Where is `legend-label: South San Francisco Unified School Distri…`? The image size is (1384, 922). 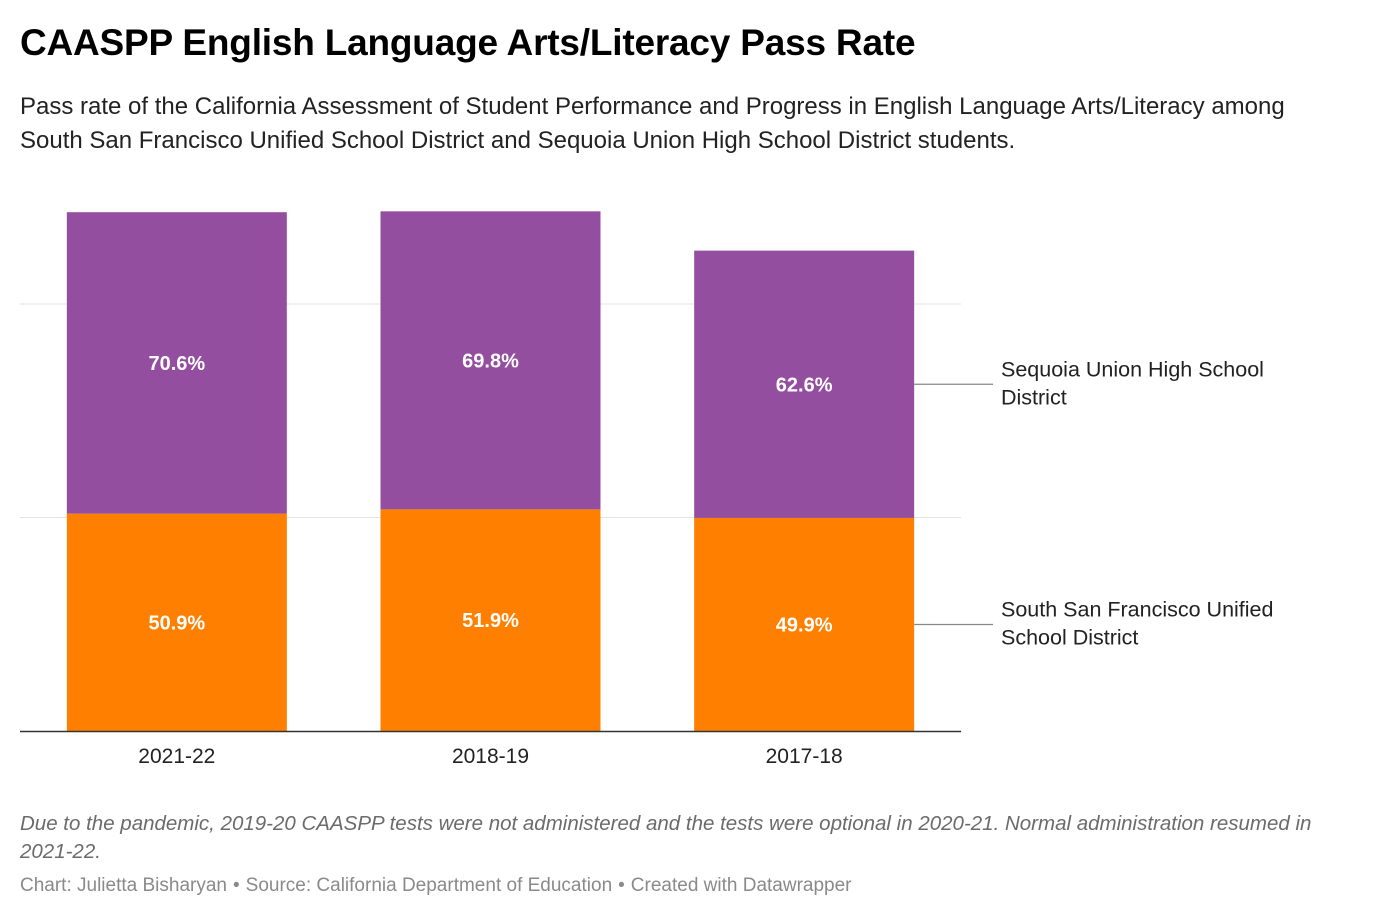 legend-label: South San Francisco Unified School Distri… is located at coordinates (1137, 623).